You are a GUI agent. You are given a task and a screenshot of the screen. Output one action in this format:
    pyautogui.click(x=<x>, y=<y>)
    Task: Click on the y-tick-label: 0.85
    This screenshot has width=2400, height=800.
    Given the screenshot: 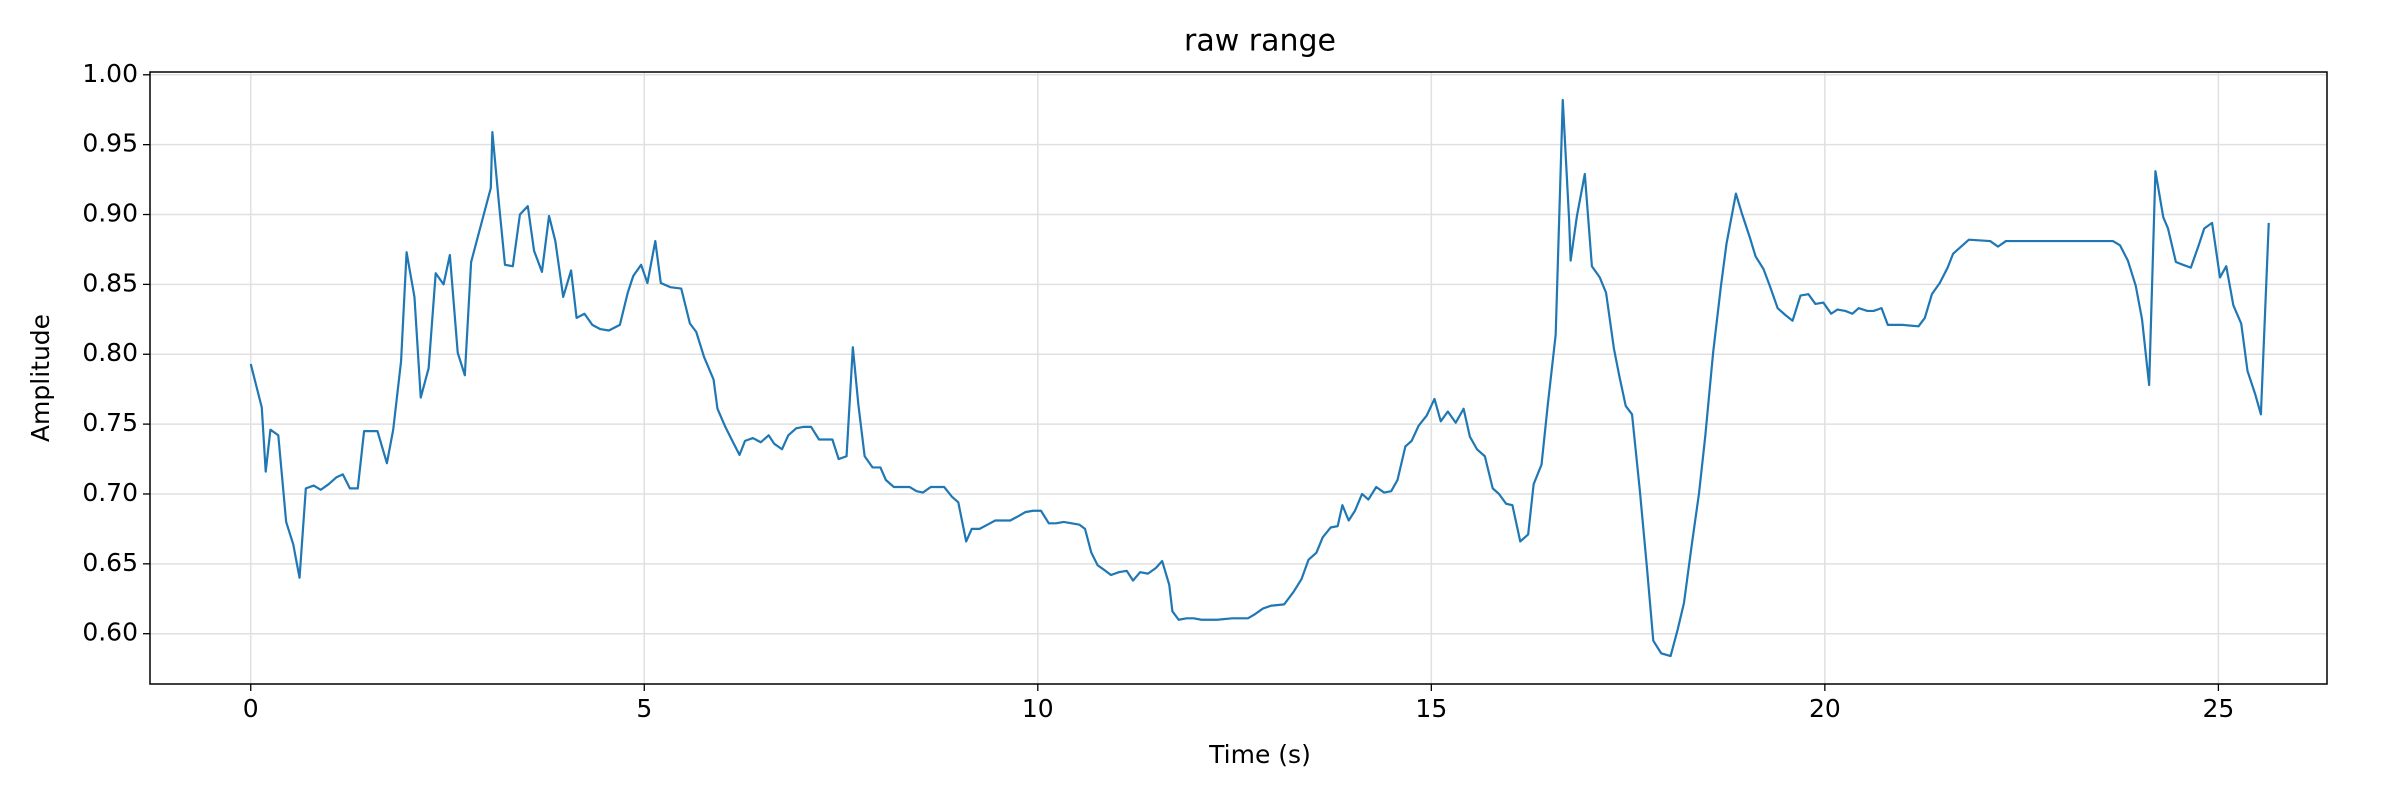 What is the action you would take?
    pyautogui.click(x=110, y=282)
    